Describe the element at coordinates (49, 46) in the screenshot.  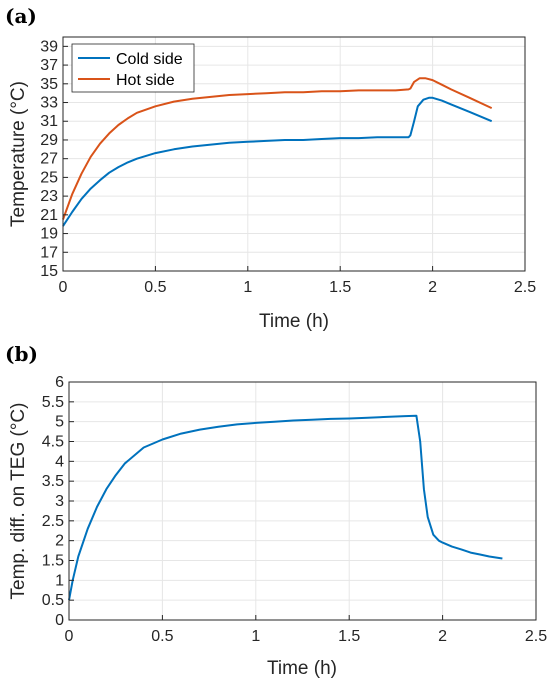
I see `y-tick-label: 39` at that location.